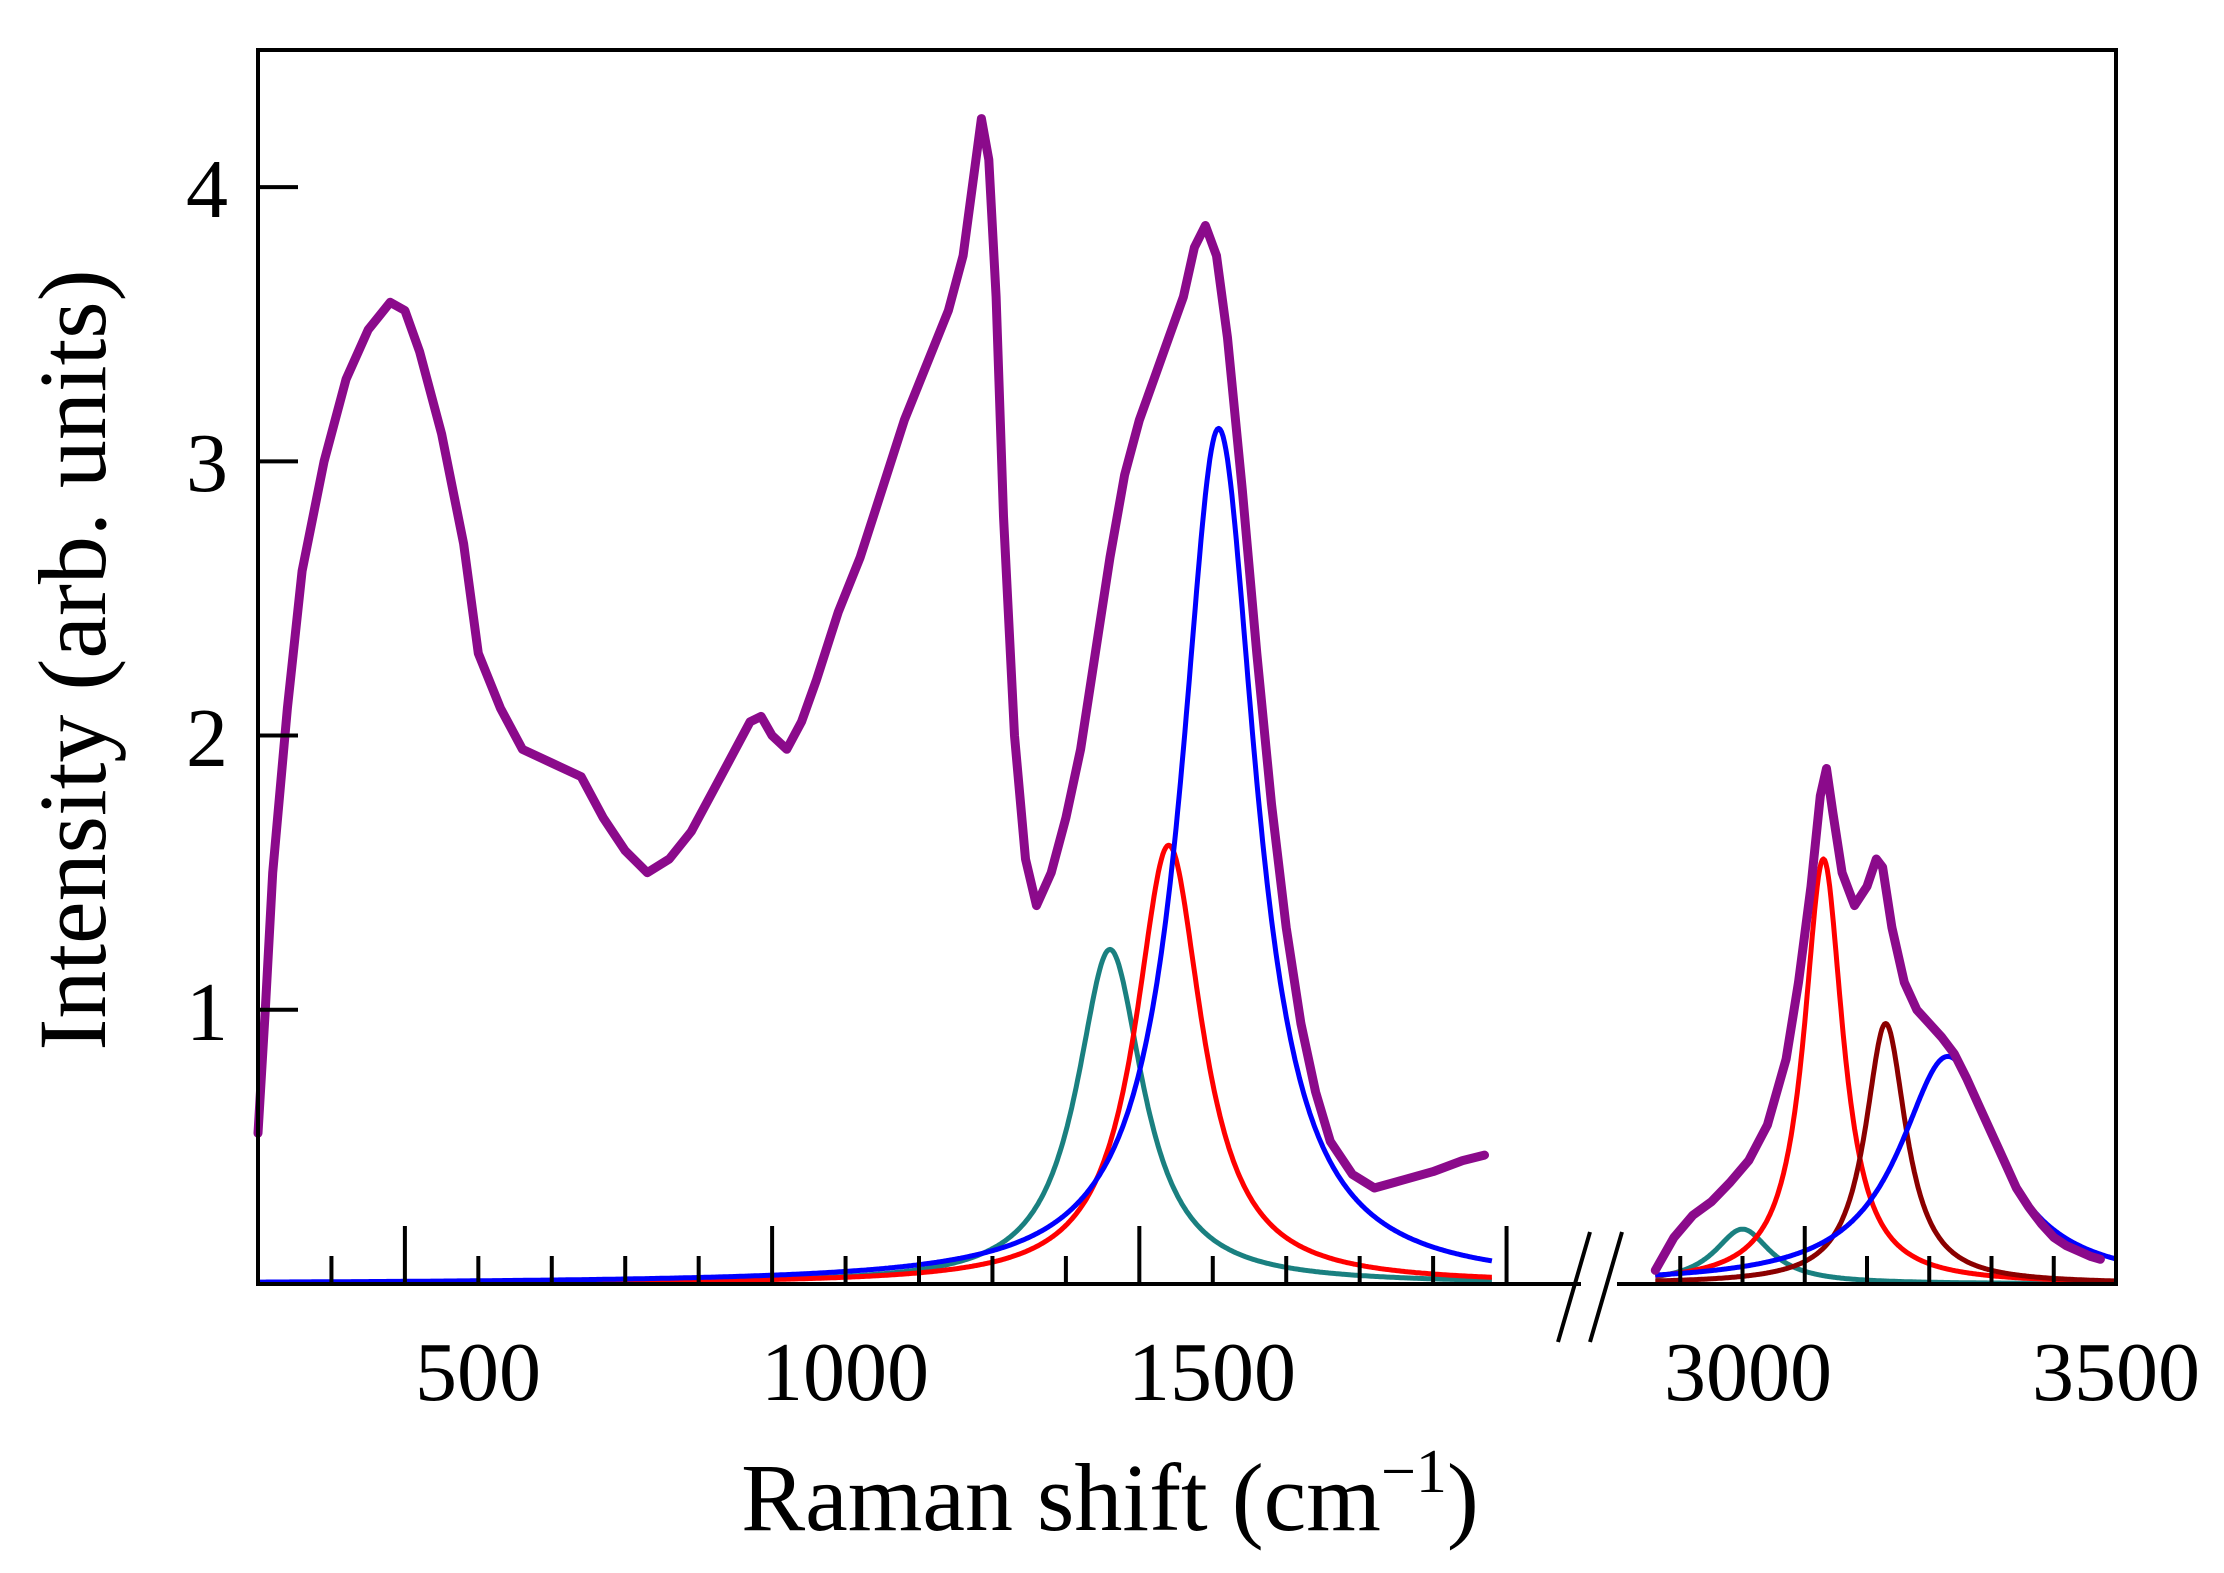 The width and height of the screenshot is (2224, 1573). What do you see at coordinates (478, 1372) in the screenshot?
I see `x-tick-label-500: 500` at bounding box center [478, 1372].